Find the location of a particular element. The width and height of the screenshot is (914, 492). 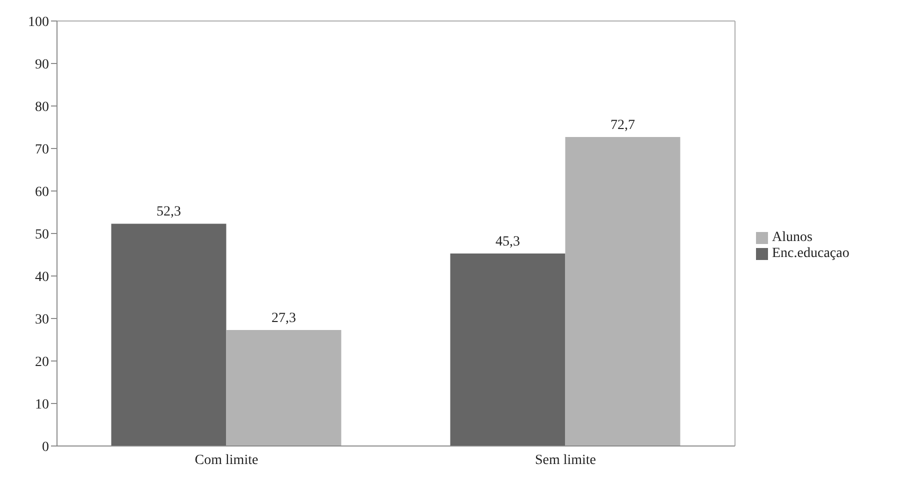

data-label: 52,3 is located at coordinates (168, 212).